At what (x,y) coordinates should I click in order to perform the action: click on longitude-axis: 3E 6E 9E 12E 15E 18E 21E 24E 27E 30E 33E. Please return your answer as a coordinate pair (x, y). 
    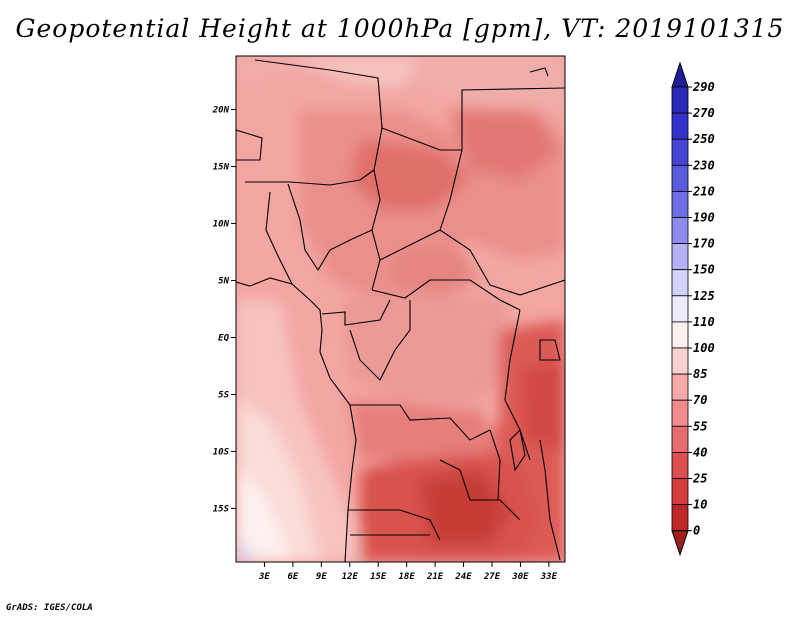
    Looking at the image, I should click on (408, 572).